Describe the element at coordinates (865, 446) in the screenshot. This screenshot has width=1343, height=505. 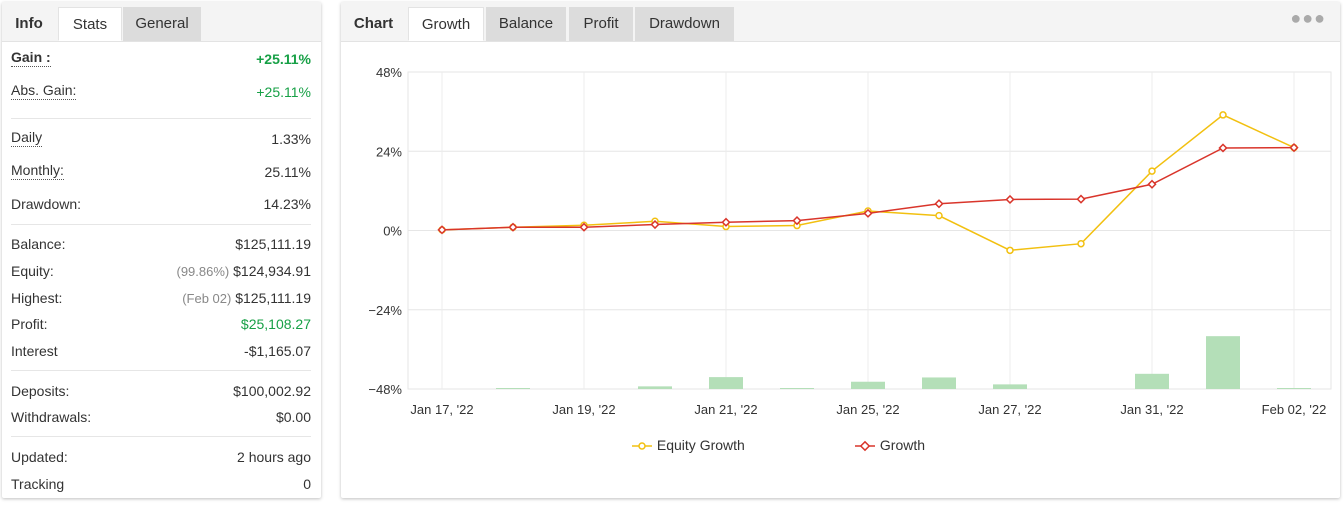
I see `legend-growth-marker` at that location.